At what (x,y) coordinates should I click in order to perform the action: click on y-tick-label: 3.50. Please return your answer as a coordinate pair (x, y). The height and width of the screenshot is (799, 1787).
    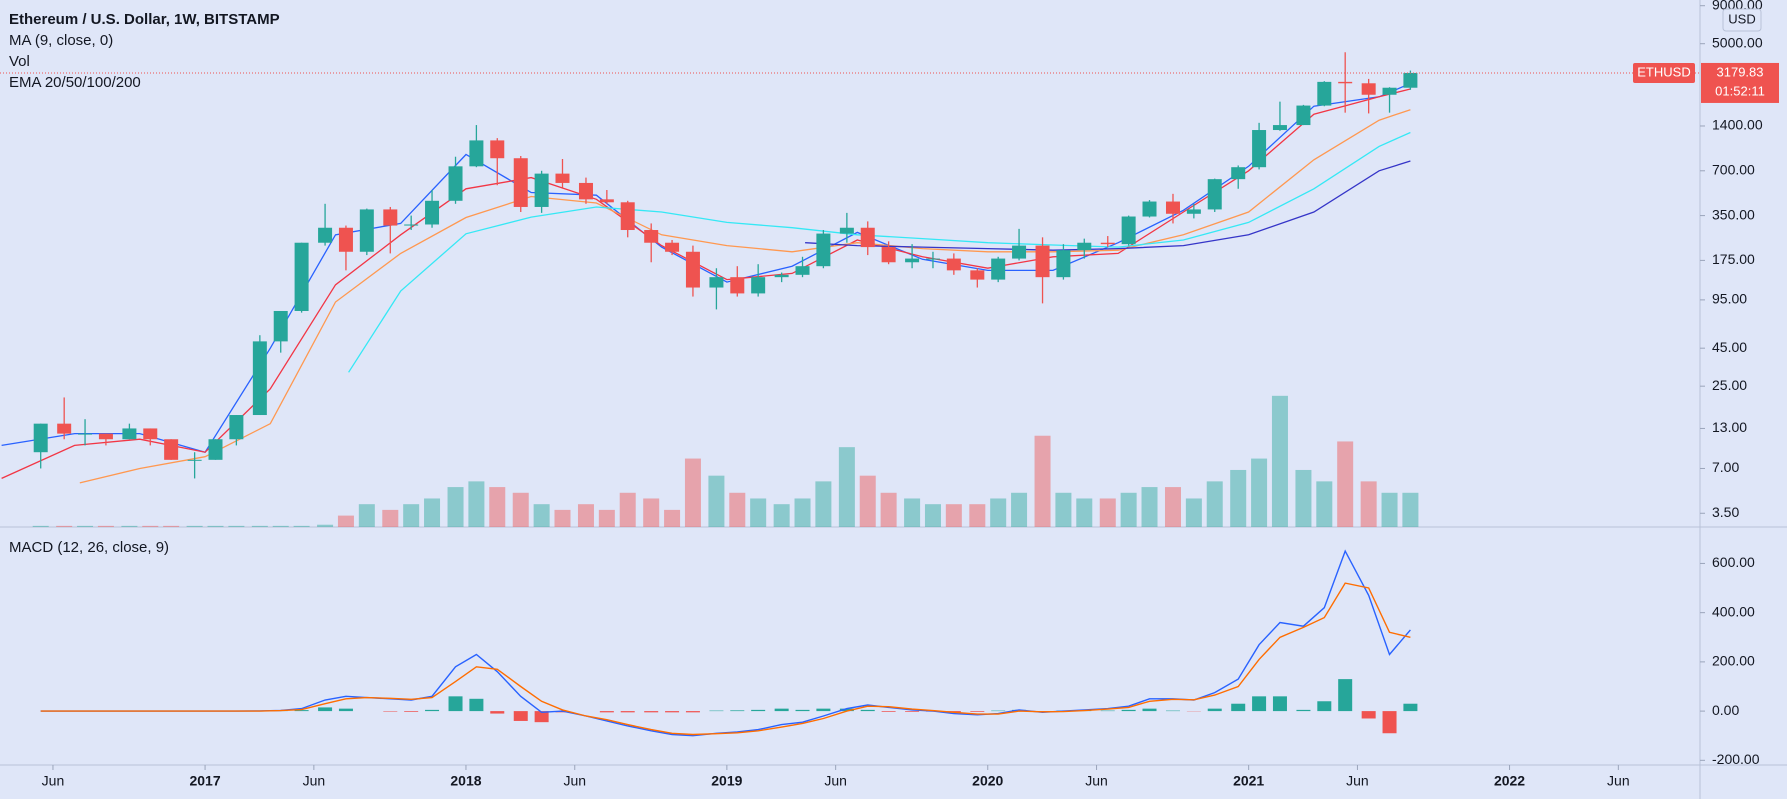
    Looking at the image, I should click on (1725, 512).